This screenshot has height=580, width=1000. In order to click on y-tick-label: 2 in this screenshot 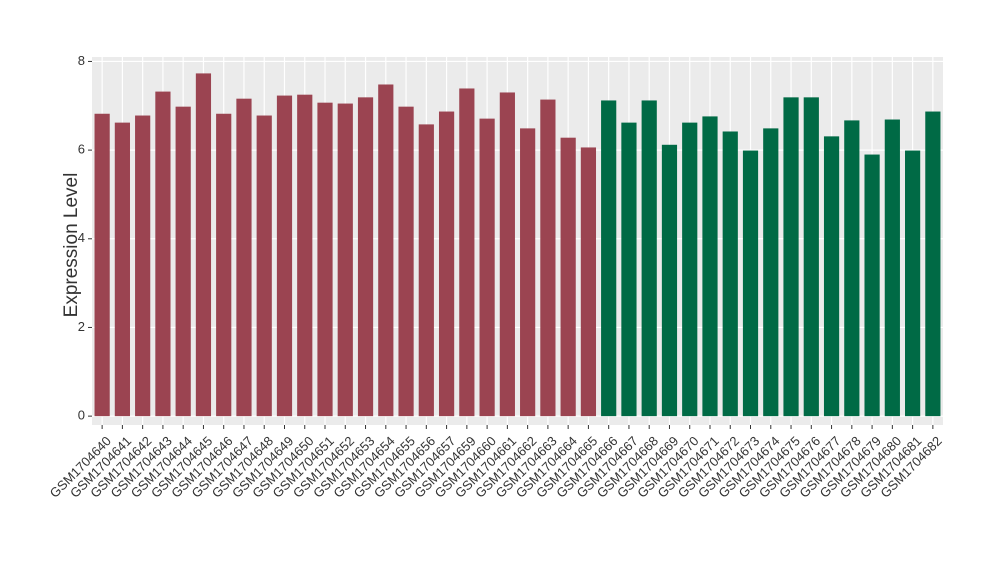, I will do `click(81, 326)`.